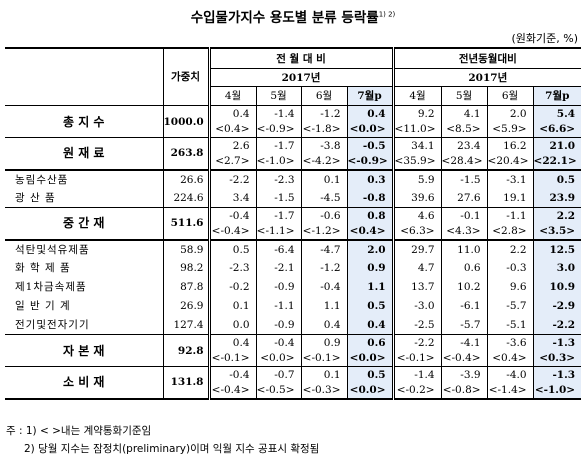 Image resolution: width=586 pixels, height=463 pixels. Describe the element at coordinates (486, 58) in the screenshot. I see `header-yoy: 전년동월대비` at that location.